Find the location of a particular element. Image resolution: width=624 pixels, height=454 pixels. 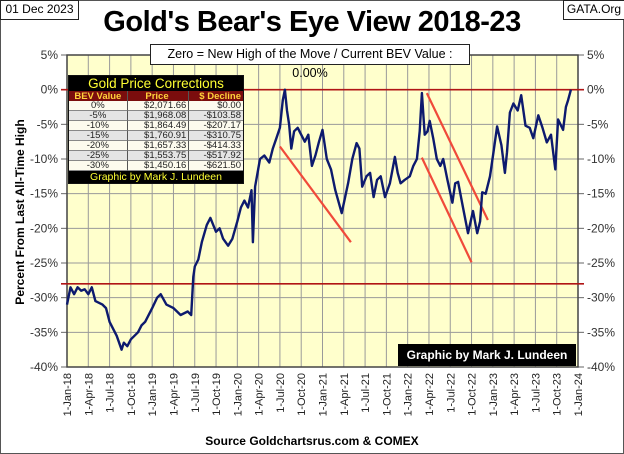

table-row: -15% $1,760.91 -$310.75 is located at coordinates (156, 136).